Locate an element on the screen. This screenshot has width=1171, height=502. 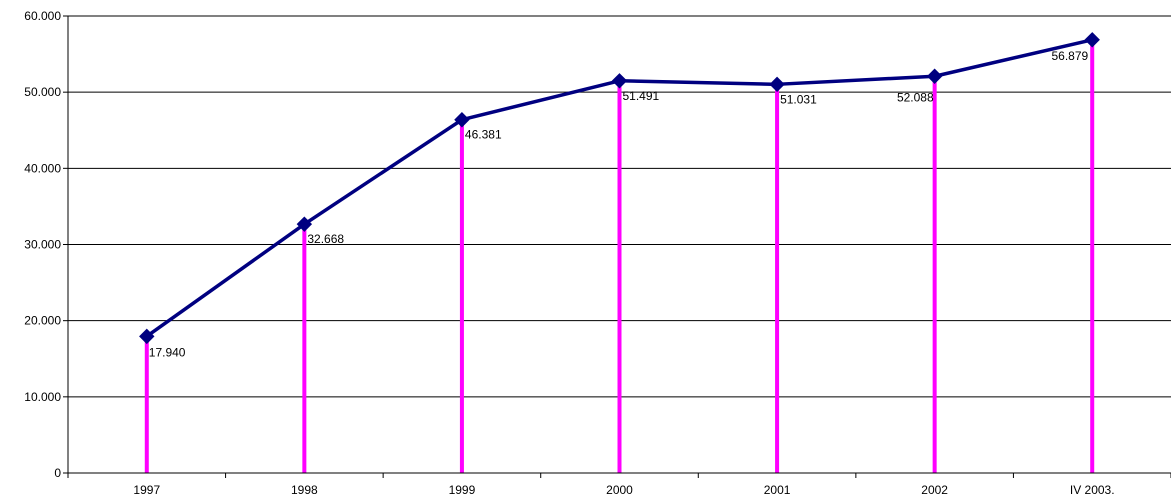
x-tick-label: 2001 is located at coordinates (777, 490).